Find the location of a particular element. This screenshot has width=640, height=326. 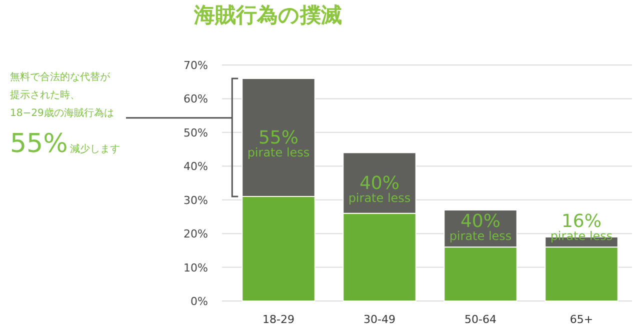

x-tick-label: 30-49 is located at coordinates (380, 319).